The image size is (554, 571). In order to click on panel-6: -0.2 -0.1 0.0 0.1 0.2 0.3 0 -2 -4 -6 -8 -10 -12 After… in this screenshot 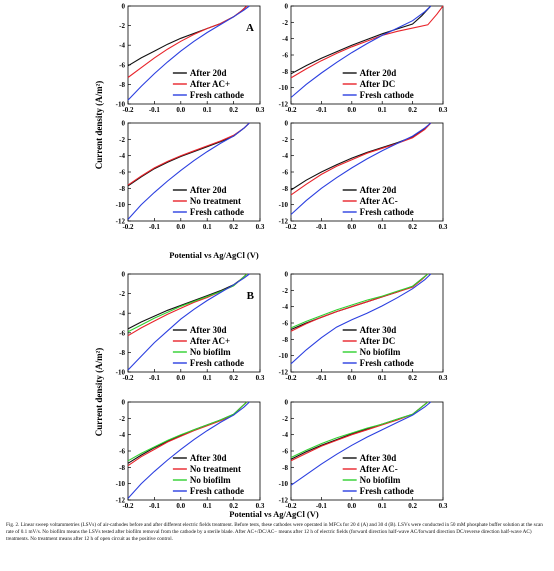, I will do `click(363, 327)`.